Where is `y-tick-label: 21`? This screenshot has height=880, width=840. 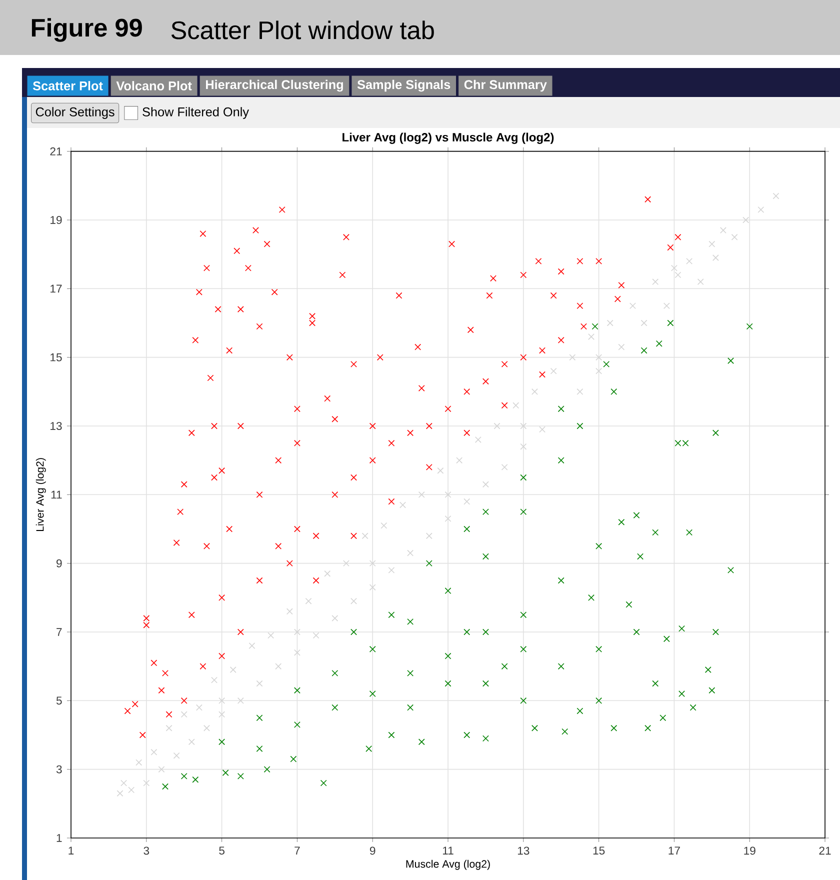 y-tick-label: 21 is located at coordinates (56, 151).